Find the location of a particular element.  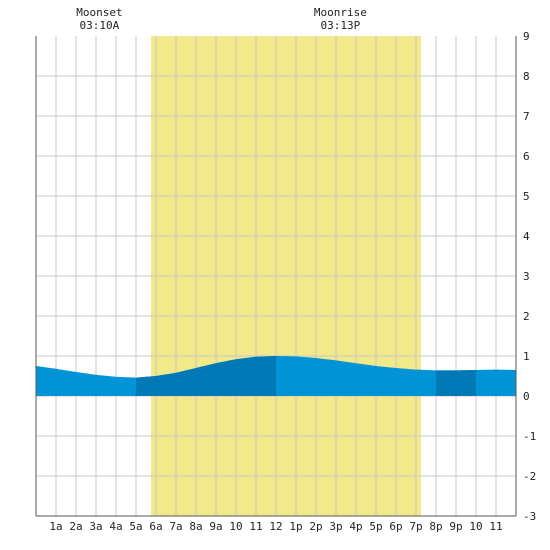

x-tick-label: 6a is located at coordinates (155, 526).